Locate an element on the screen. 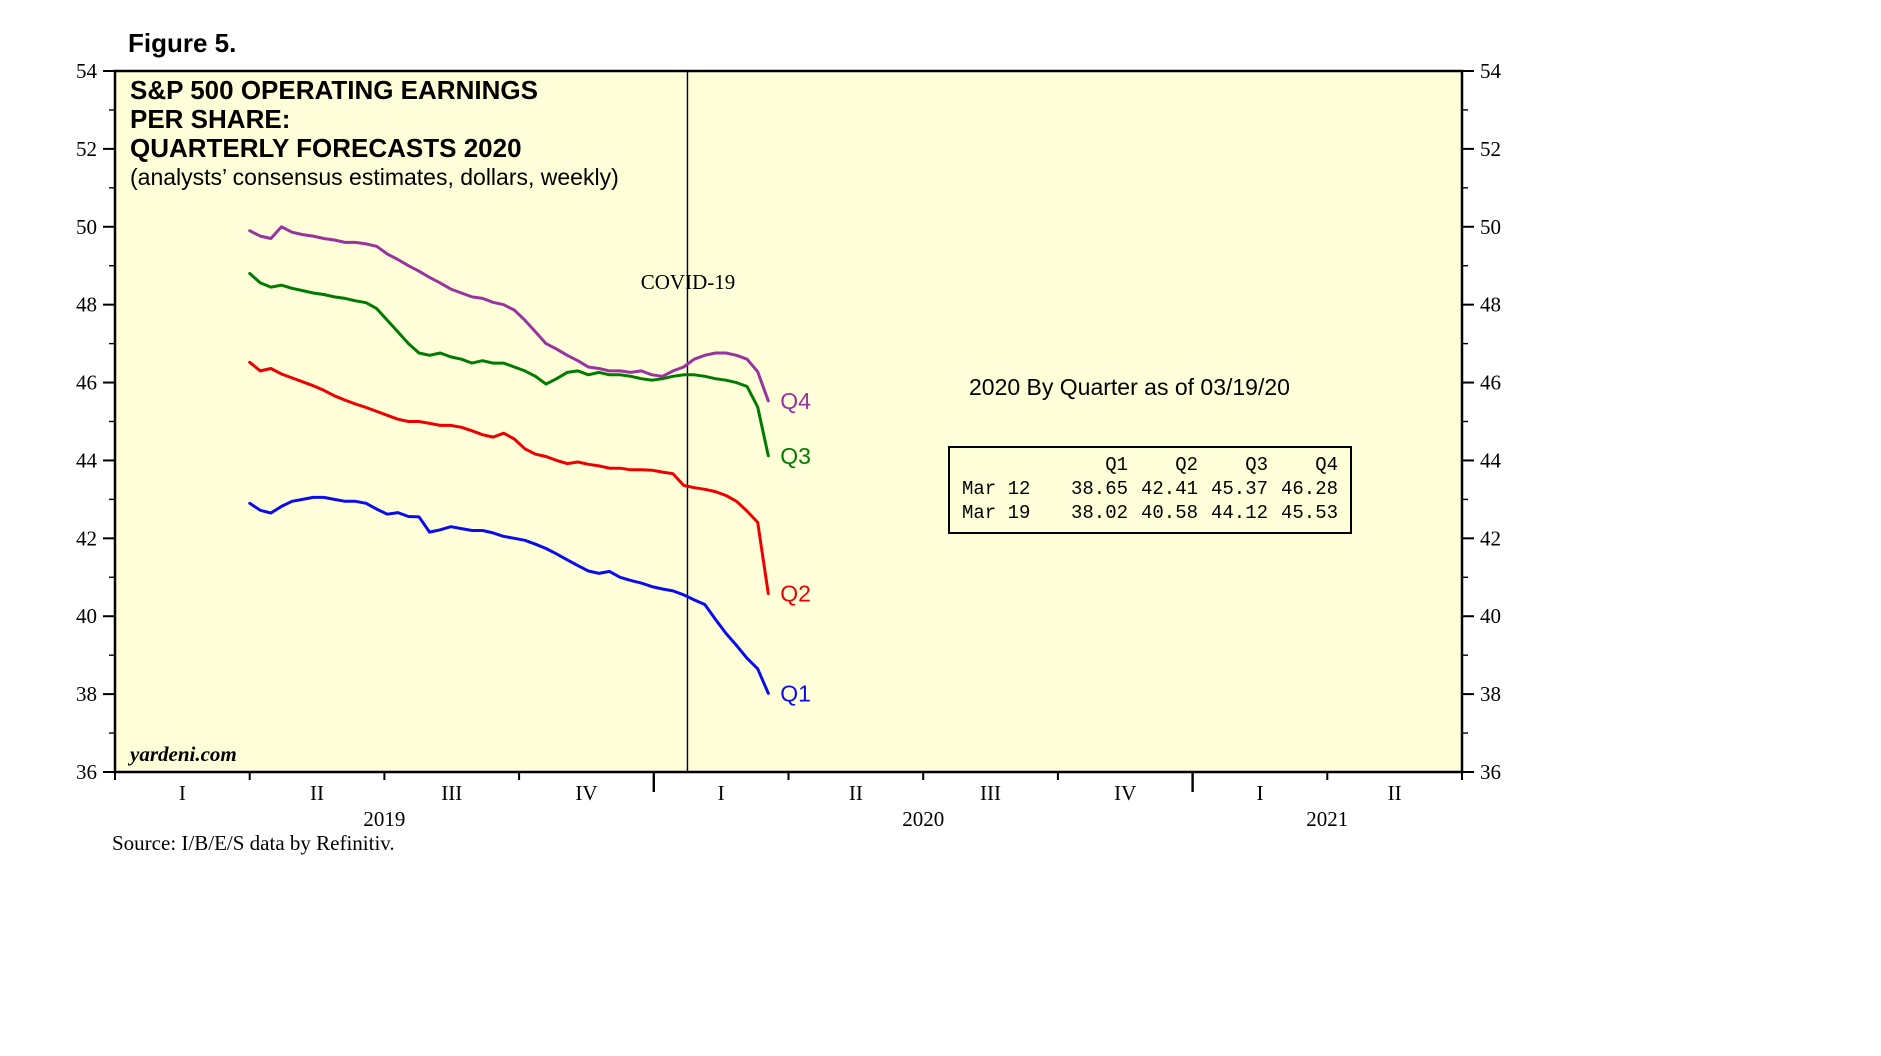  table-col-header: Q1 is located at coordinates (1116, 465).